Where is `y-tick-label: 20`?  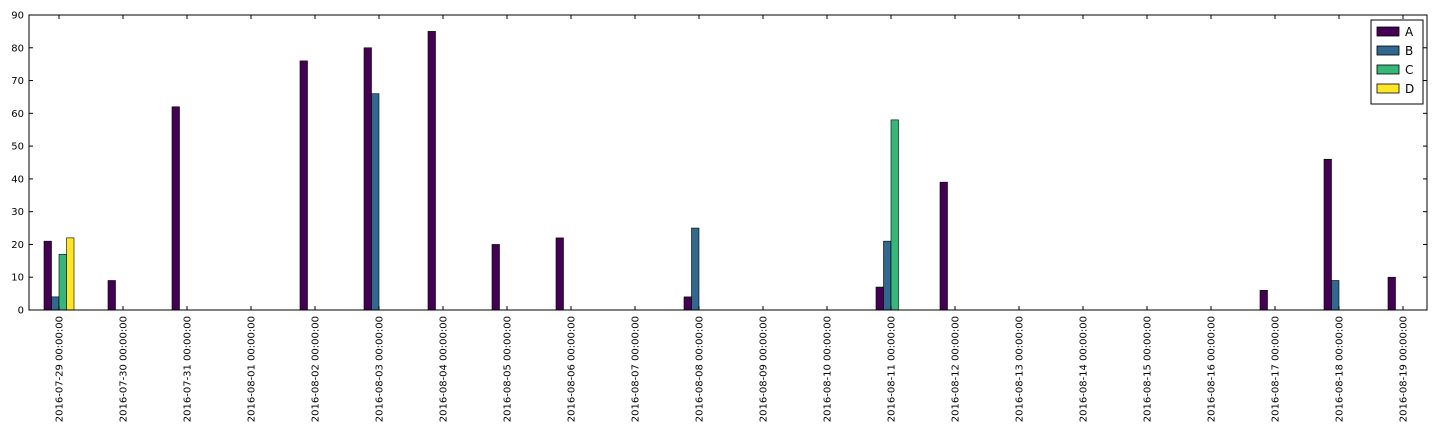
y-tick-label: 20 is located at coordinates (17, 245).